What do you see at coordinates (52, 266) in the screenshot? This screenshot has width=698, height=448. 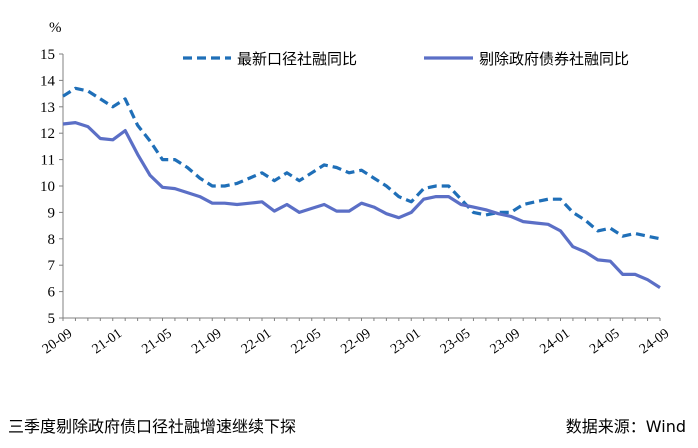 I see `y-tick-label: 7` at bounding box center [52, 266].